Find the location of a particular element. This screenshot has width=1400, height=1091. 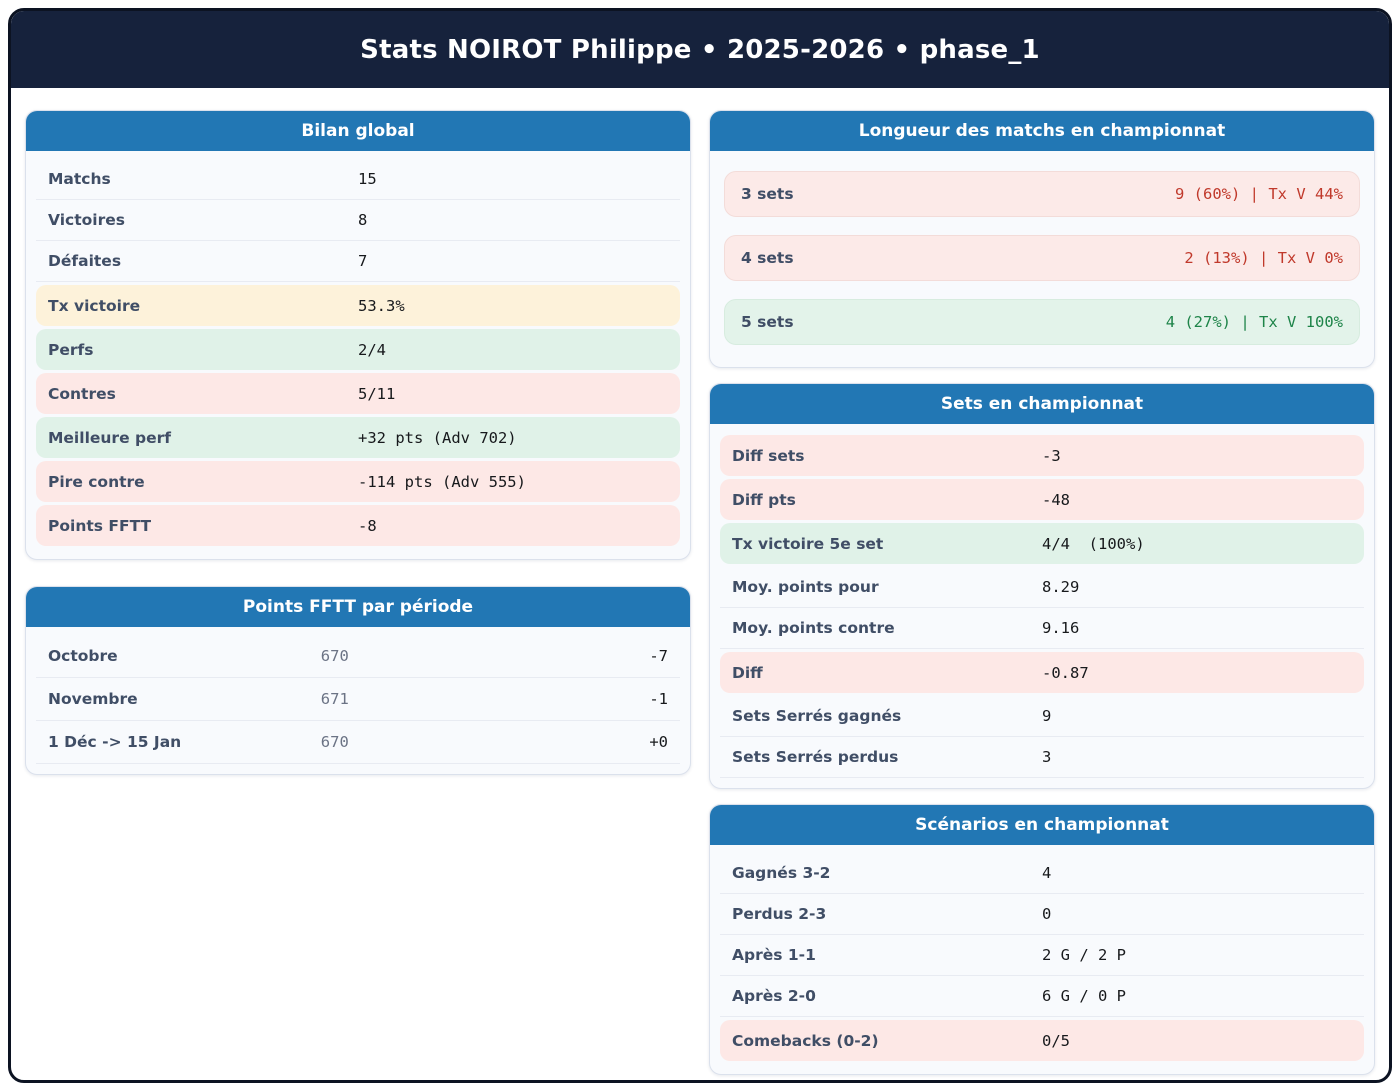

card-header-sets-championnat: Sets en championnat is located at coordinates (1042, 404).